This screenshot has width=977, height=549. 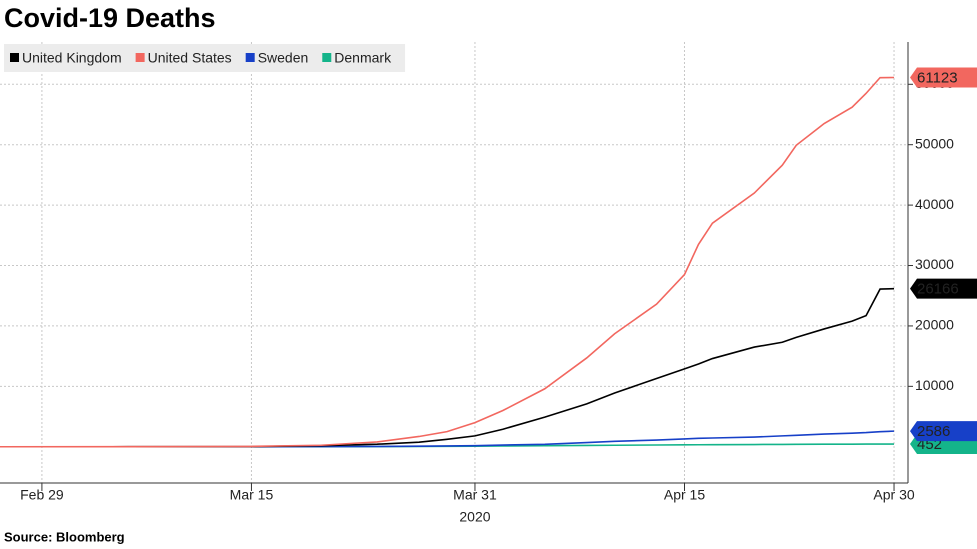 What do you see at coordinates (938, 289) in the screenshot?
I see `value-label: 26166` at bounding box center [938, 289].